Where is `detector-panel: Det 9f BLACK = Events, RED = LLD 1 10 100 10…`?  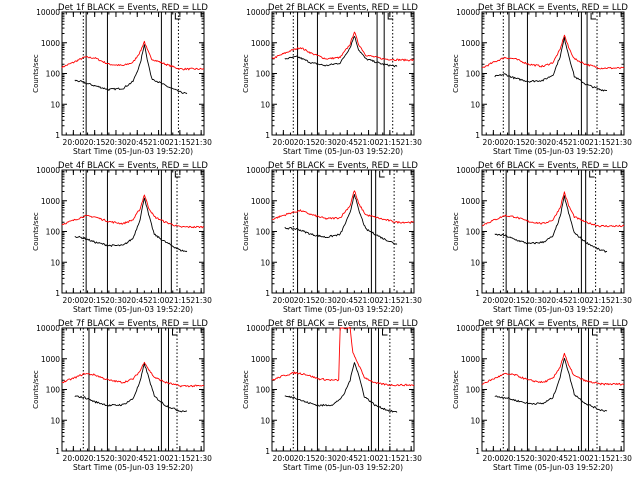
detector-panel: Det 9f BLACK = Events, RED = LLD 1 10 100 10… is located at coordinates (542, 395).